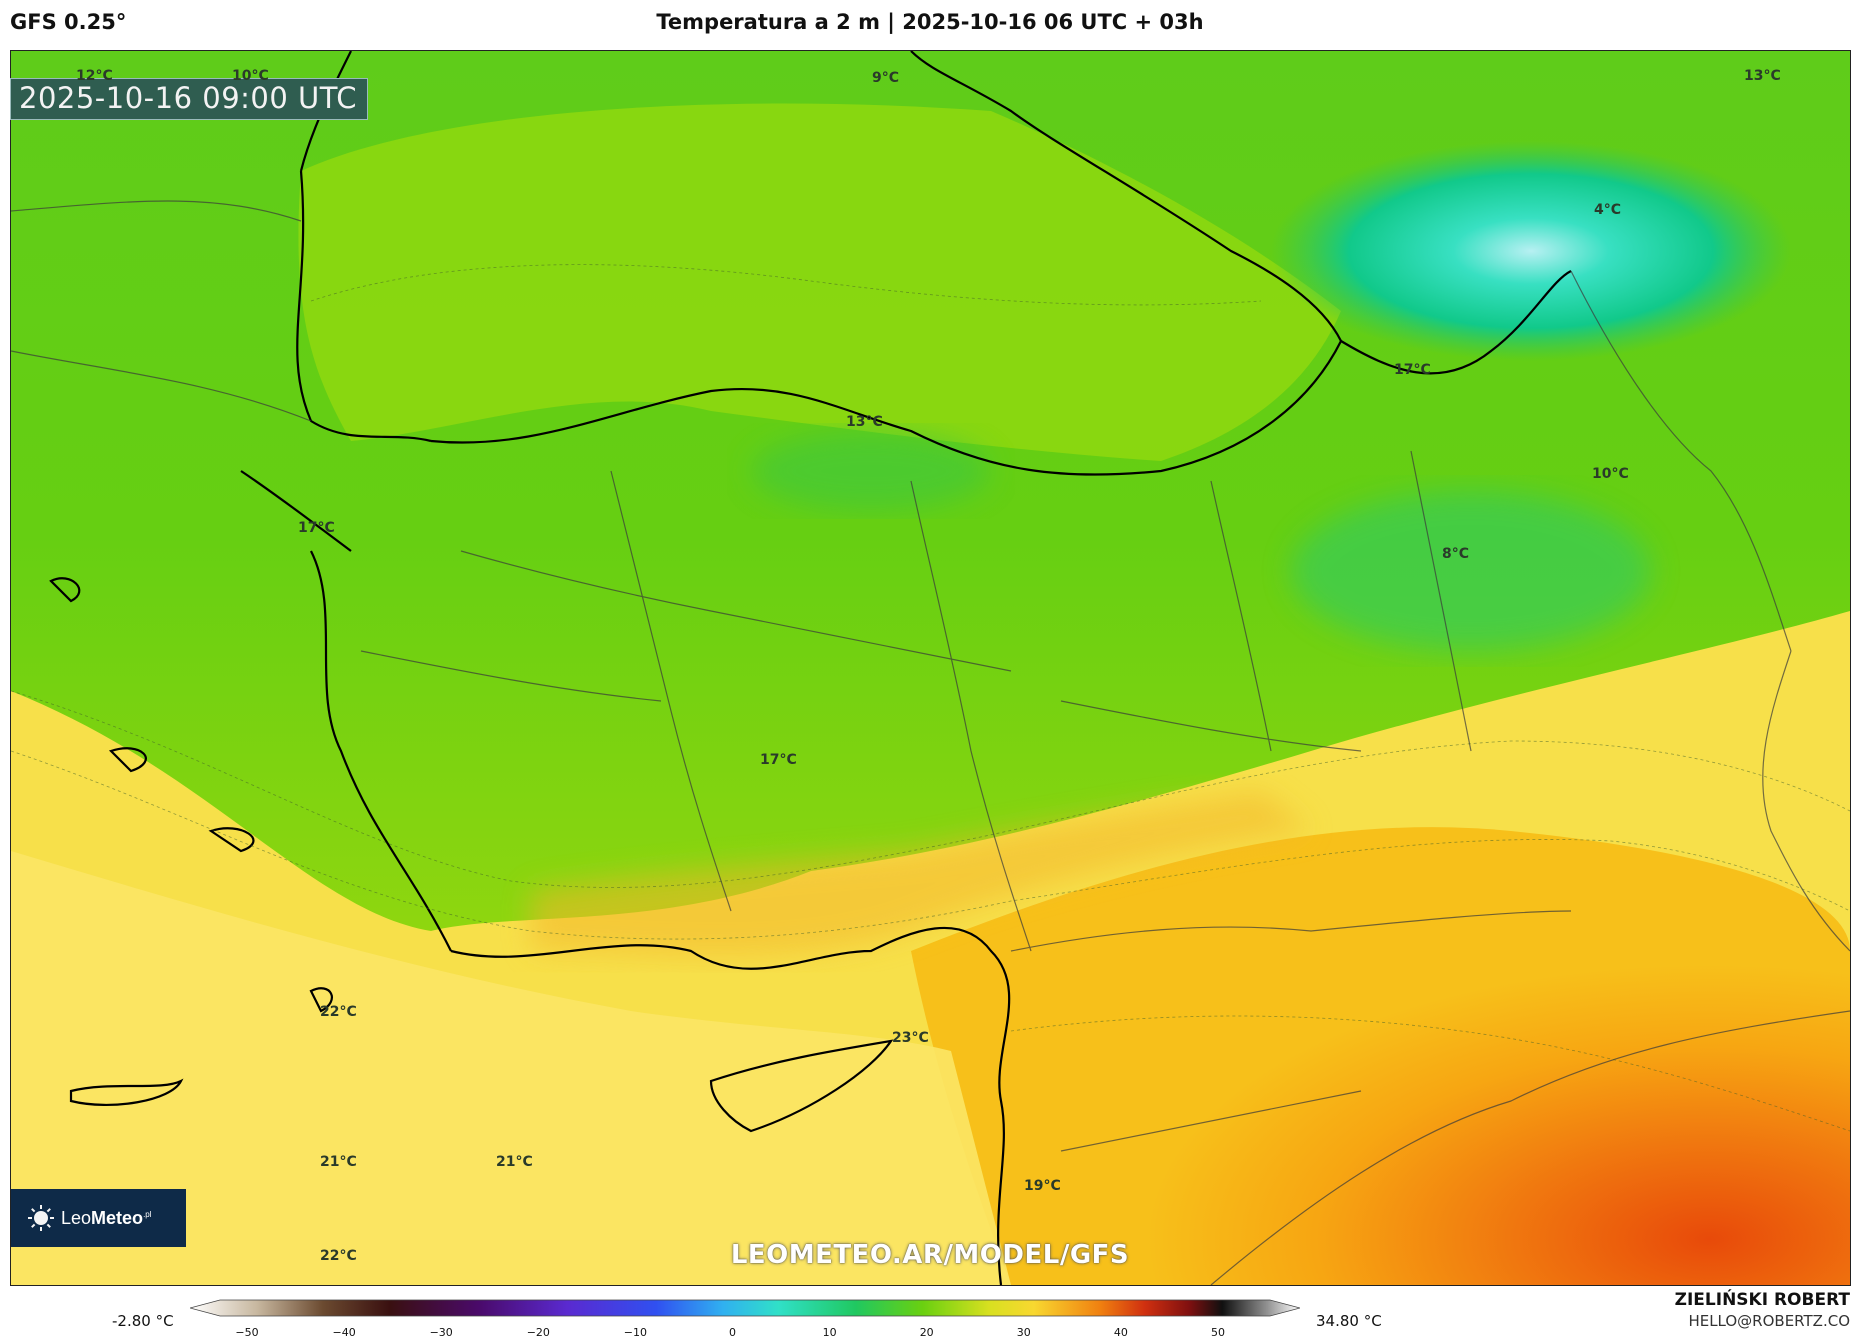  What do you see at coordinates (41, 1218) in the screenshot?
I see `sun-icon` at bounding box center [41, 1218].